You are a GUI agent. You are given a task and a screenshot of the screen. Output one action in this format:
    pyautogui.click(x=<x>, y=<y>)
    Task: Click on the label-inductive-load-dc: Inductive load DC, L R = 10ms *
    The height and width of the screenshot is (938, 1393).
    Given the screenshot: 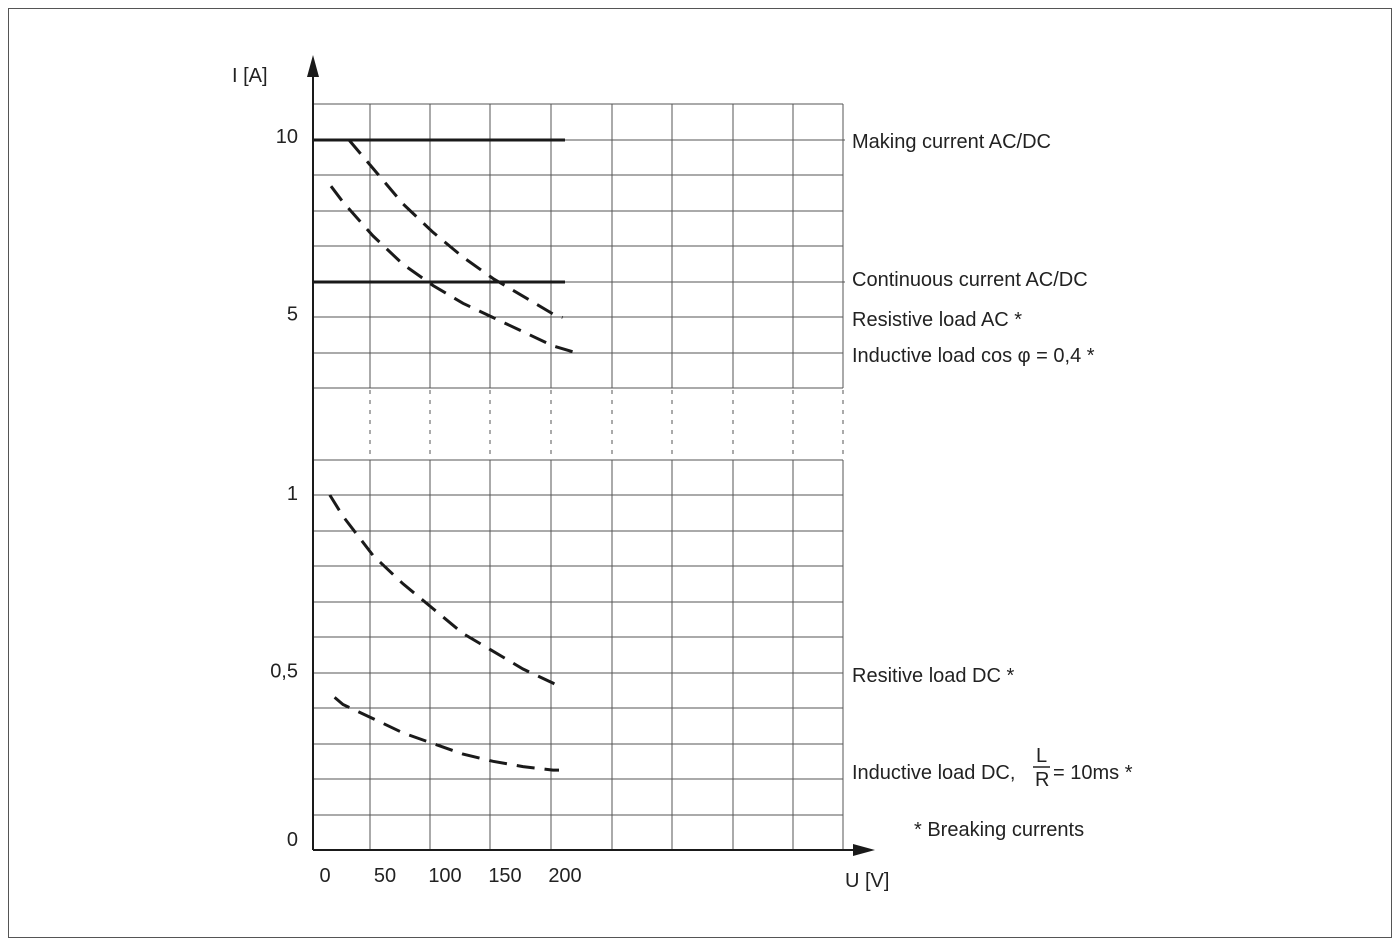 What is the action you would take?
    pyautogui.click(x=992, y=768)
    